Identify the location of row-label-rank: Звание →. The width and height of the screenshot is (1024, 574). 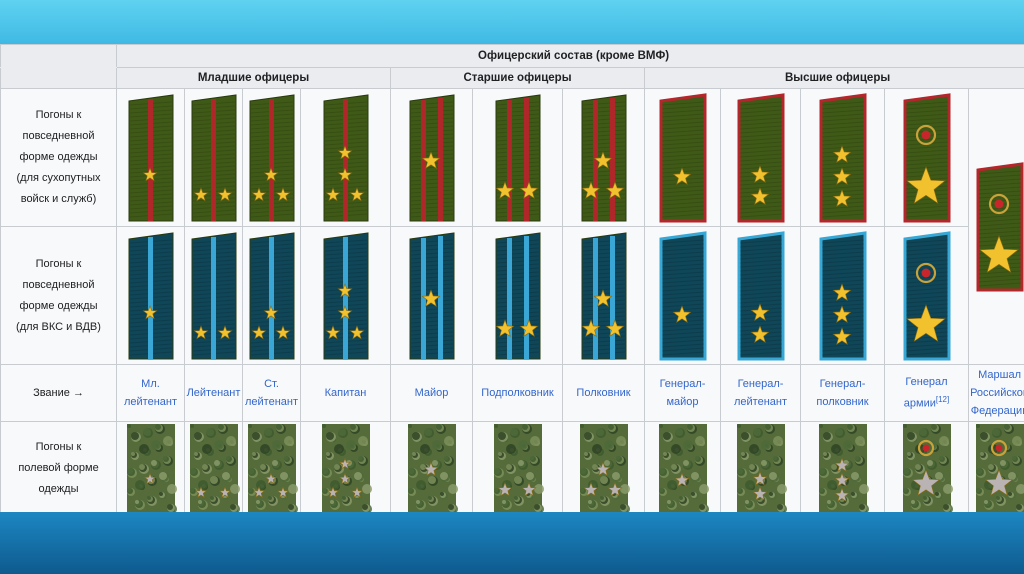
(58, 393).